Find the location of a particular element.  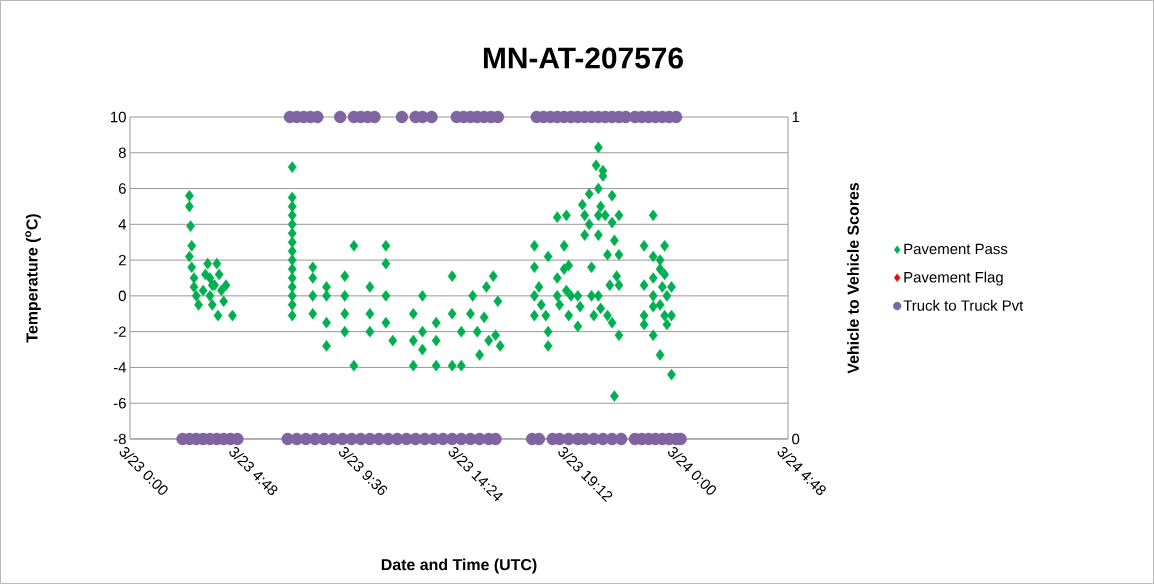

y-tick-label: -2 is located at coordinates (119, 331).